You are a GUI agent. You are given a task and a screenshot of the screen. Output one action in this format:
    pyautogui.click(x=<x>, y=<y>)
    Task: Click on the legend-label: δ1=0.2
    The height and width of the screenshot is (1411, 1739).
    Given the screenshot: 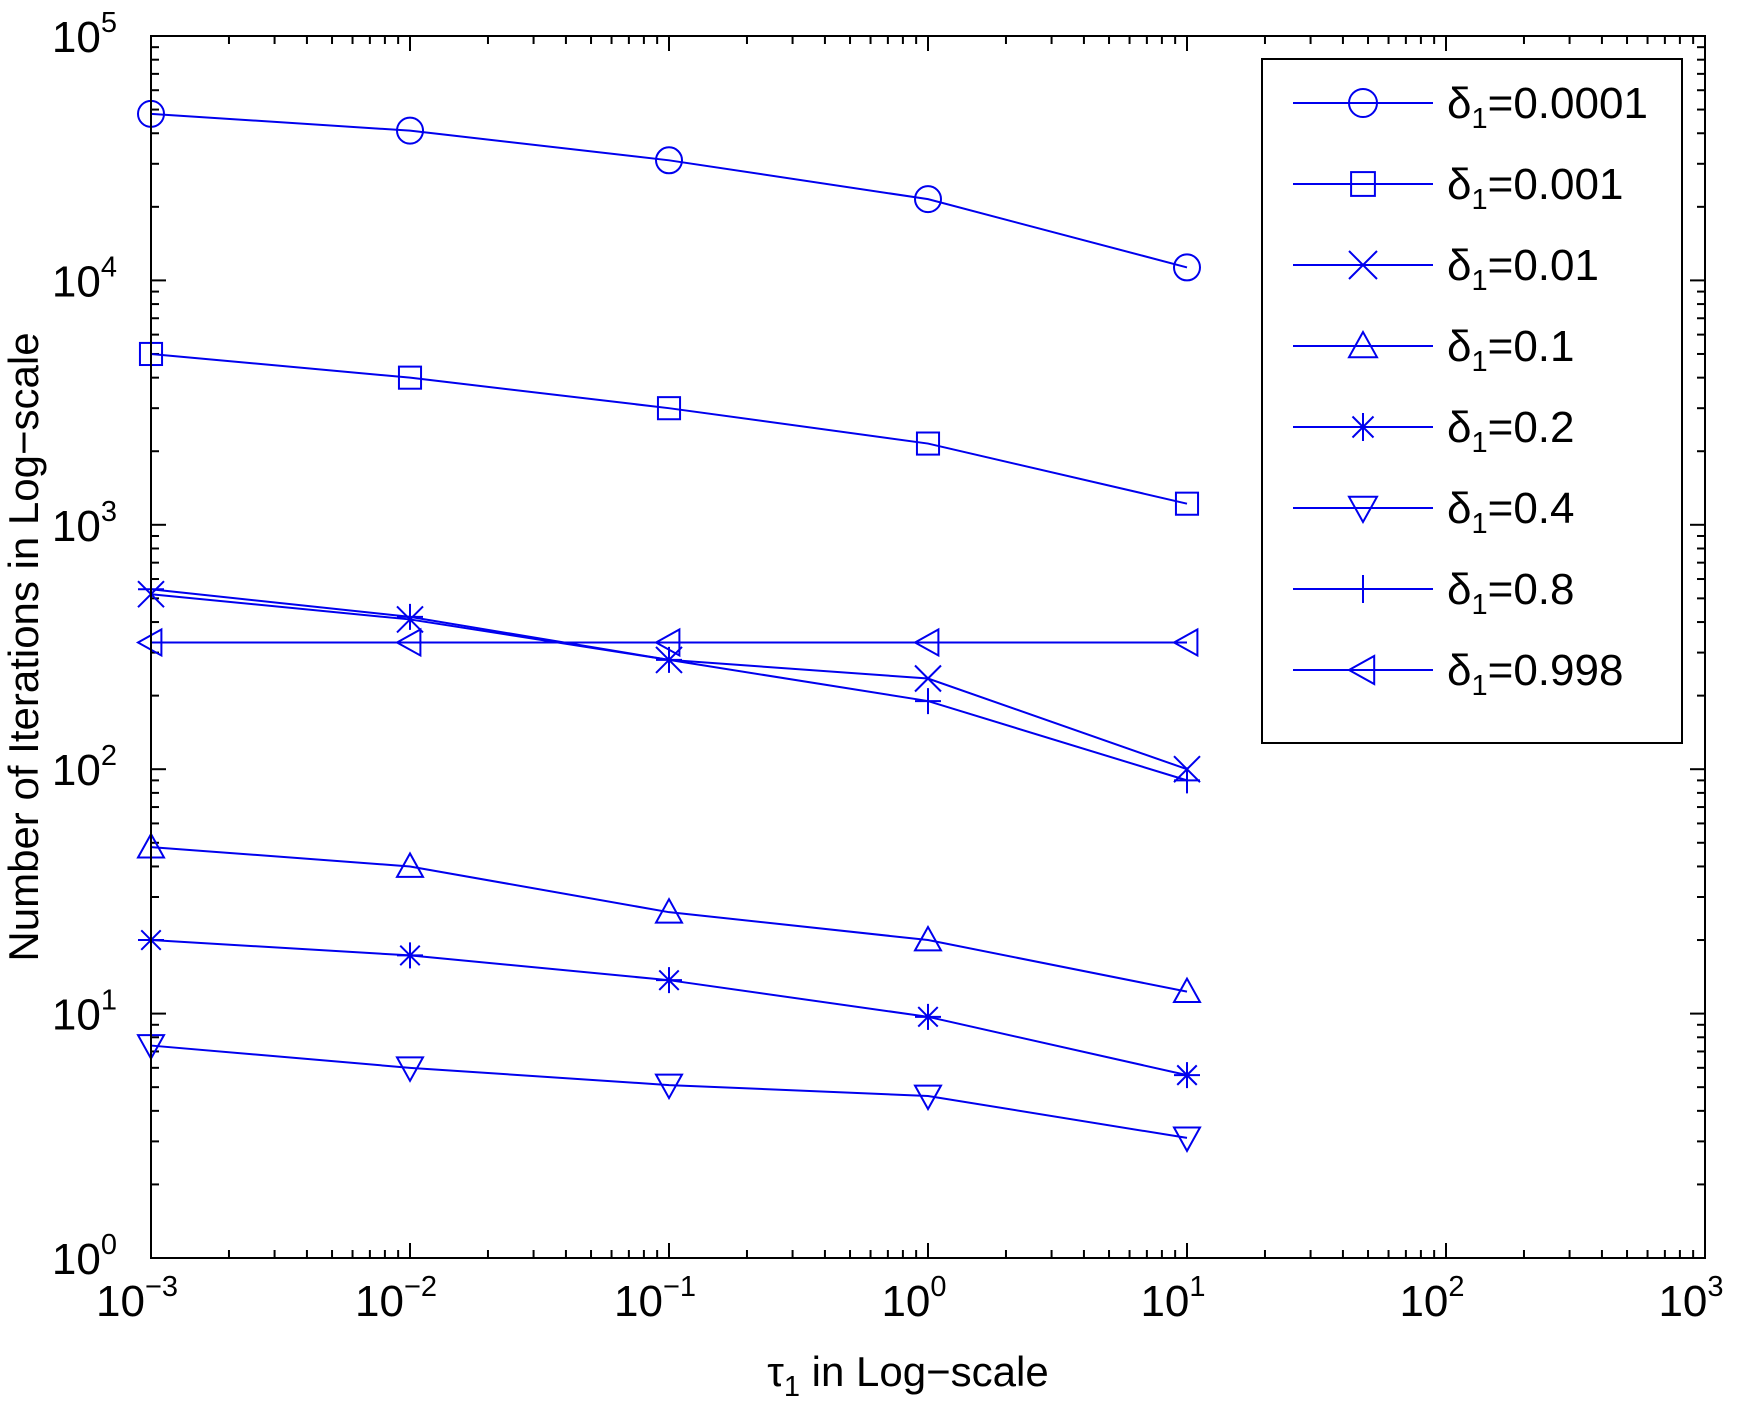 What is the action you would take?
    pyautogui.click(x=1511, y=431)
    